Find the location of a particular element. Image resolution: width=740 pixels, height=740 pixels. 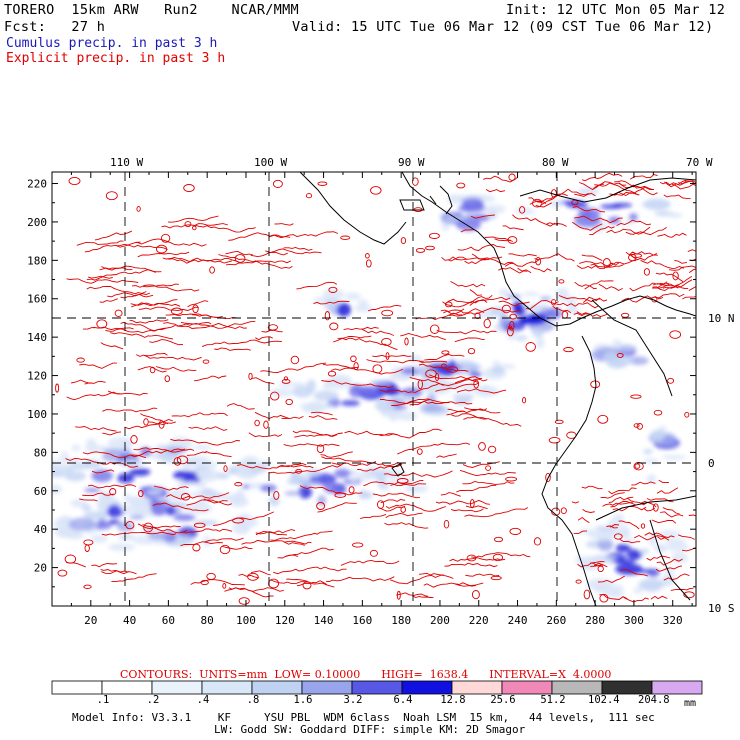

grid-x-label: 100 is located at coordinates (246, 620).